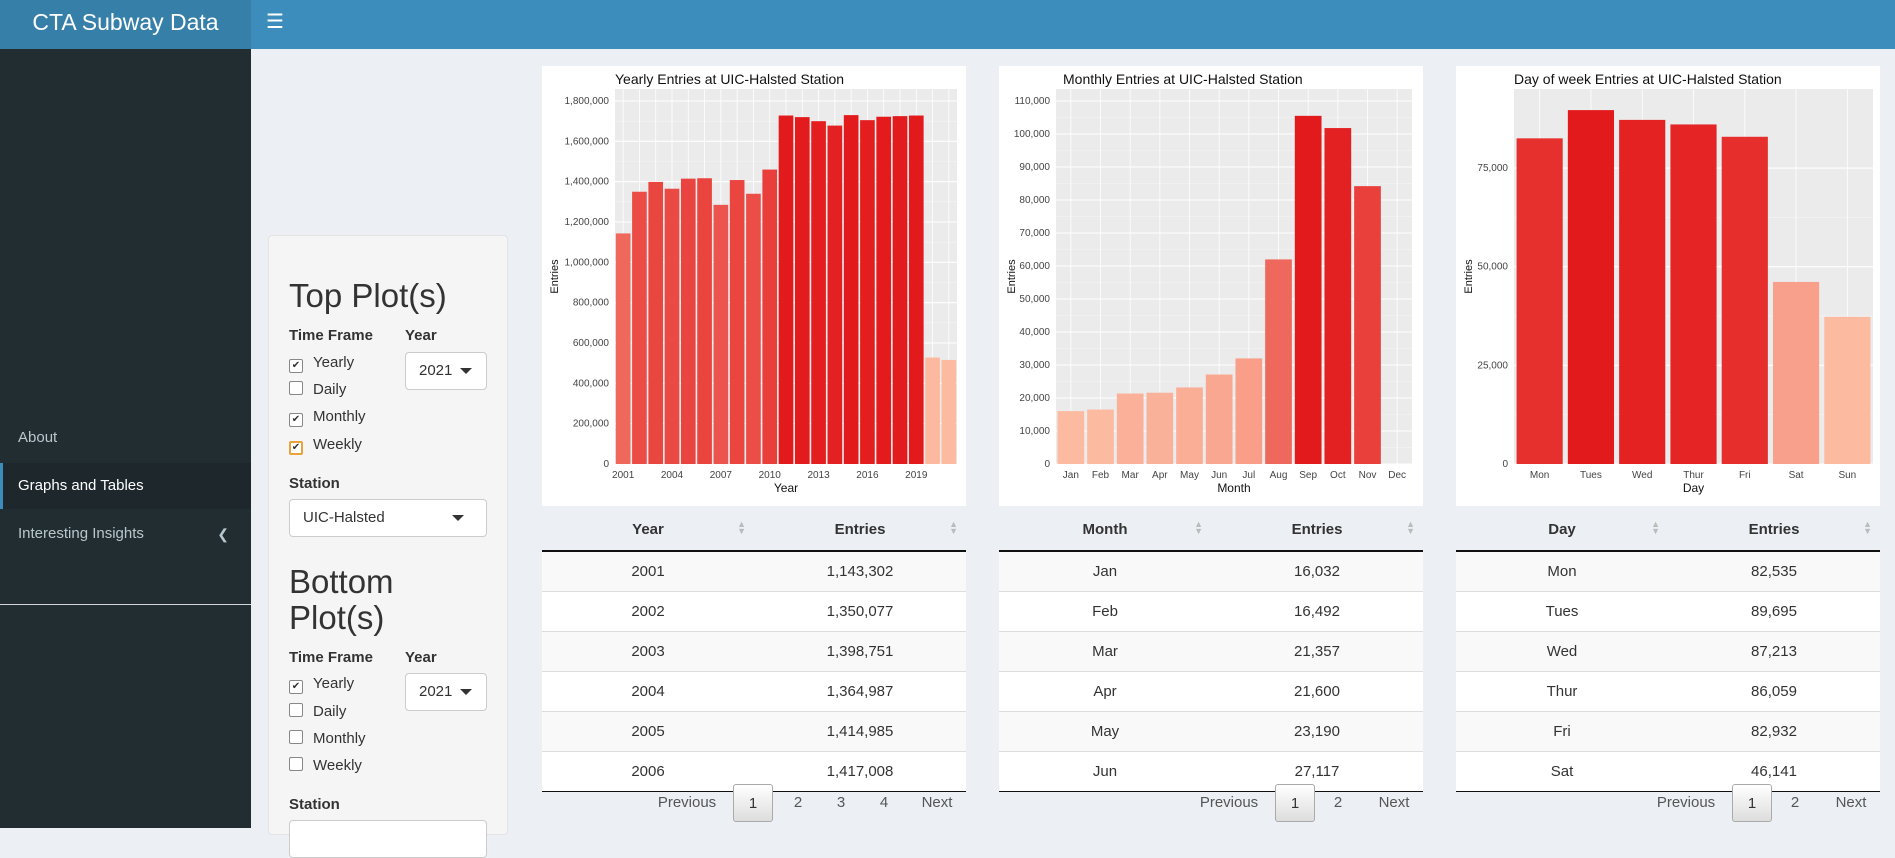  Describe the element at coordinates (1105, 530) in the screenshot. I see `column-header-month: Month ▲ ▼` at that location.